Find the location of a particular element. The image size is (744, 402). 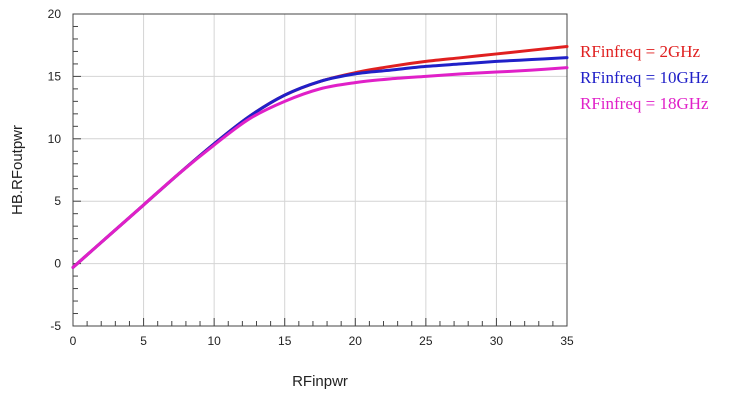

x-tick-label: 15 is located at coordinates (285, 341).